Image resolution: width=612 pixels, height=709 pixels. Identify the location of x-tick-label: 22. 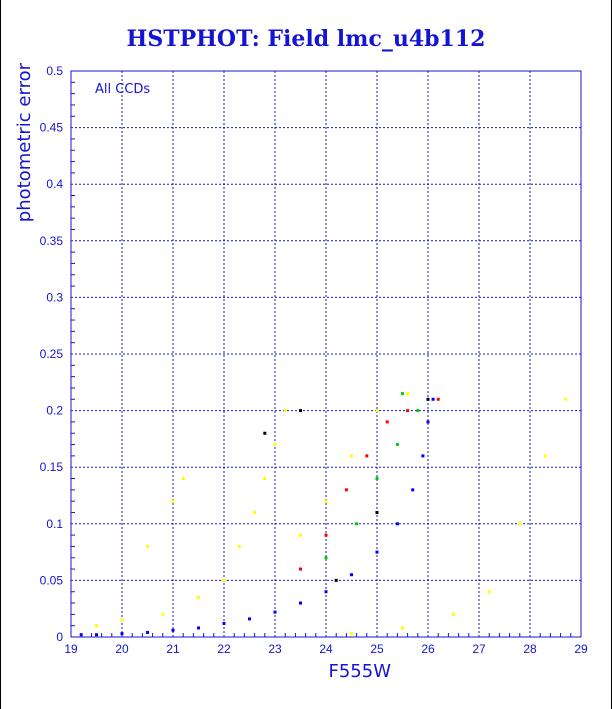
(224, 649).